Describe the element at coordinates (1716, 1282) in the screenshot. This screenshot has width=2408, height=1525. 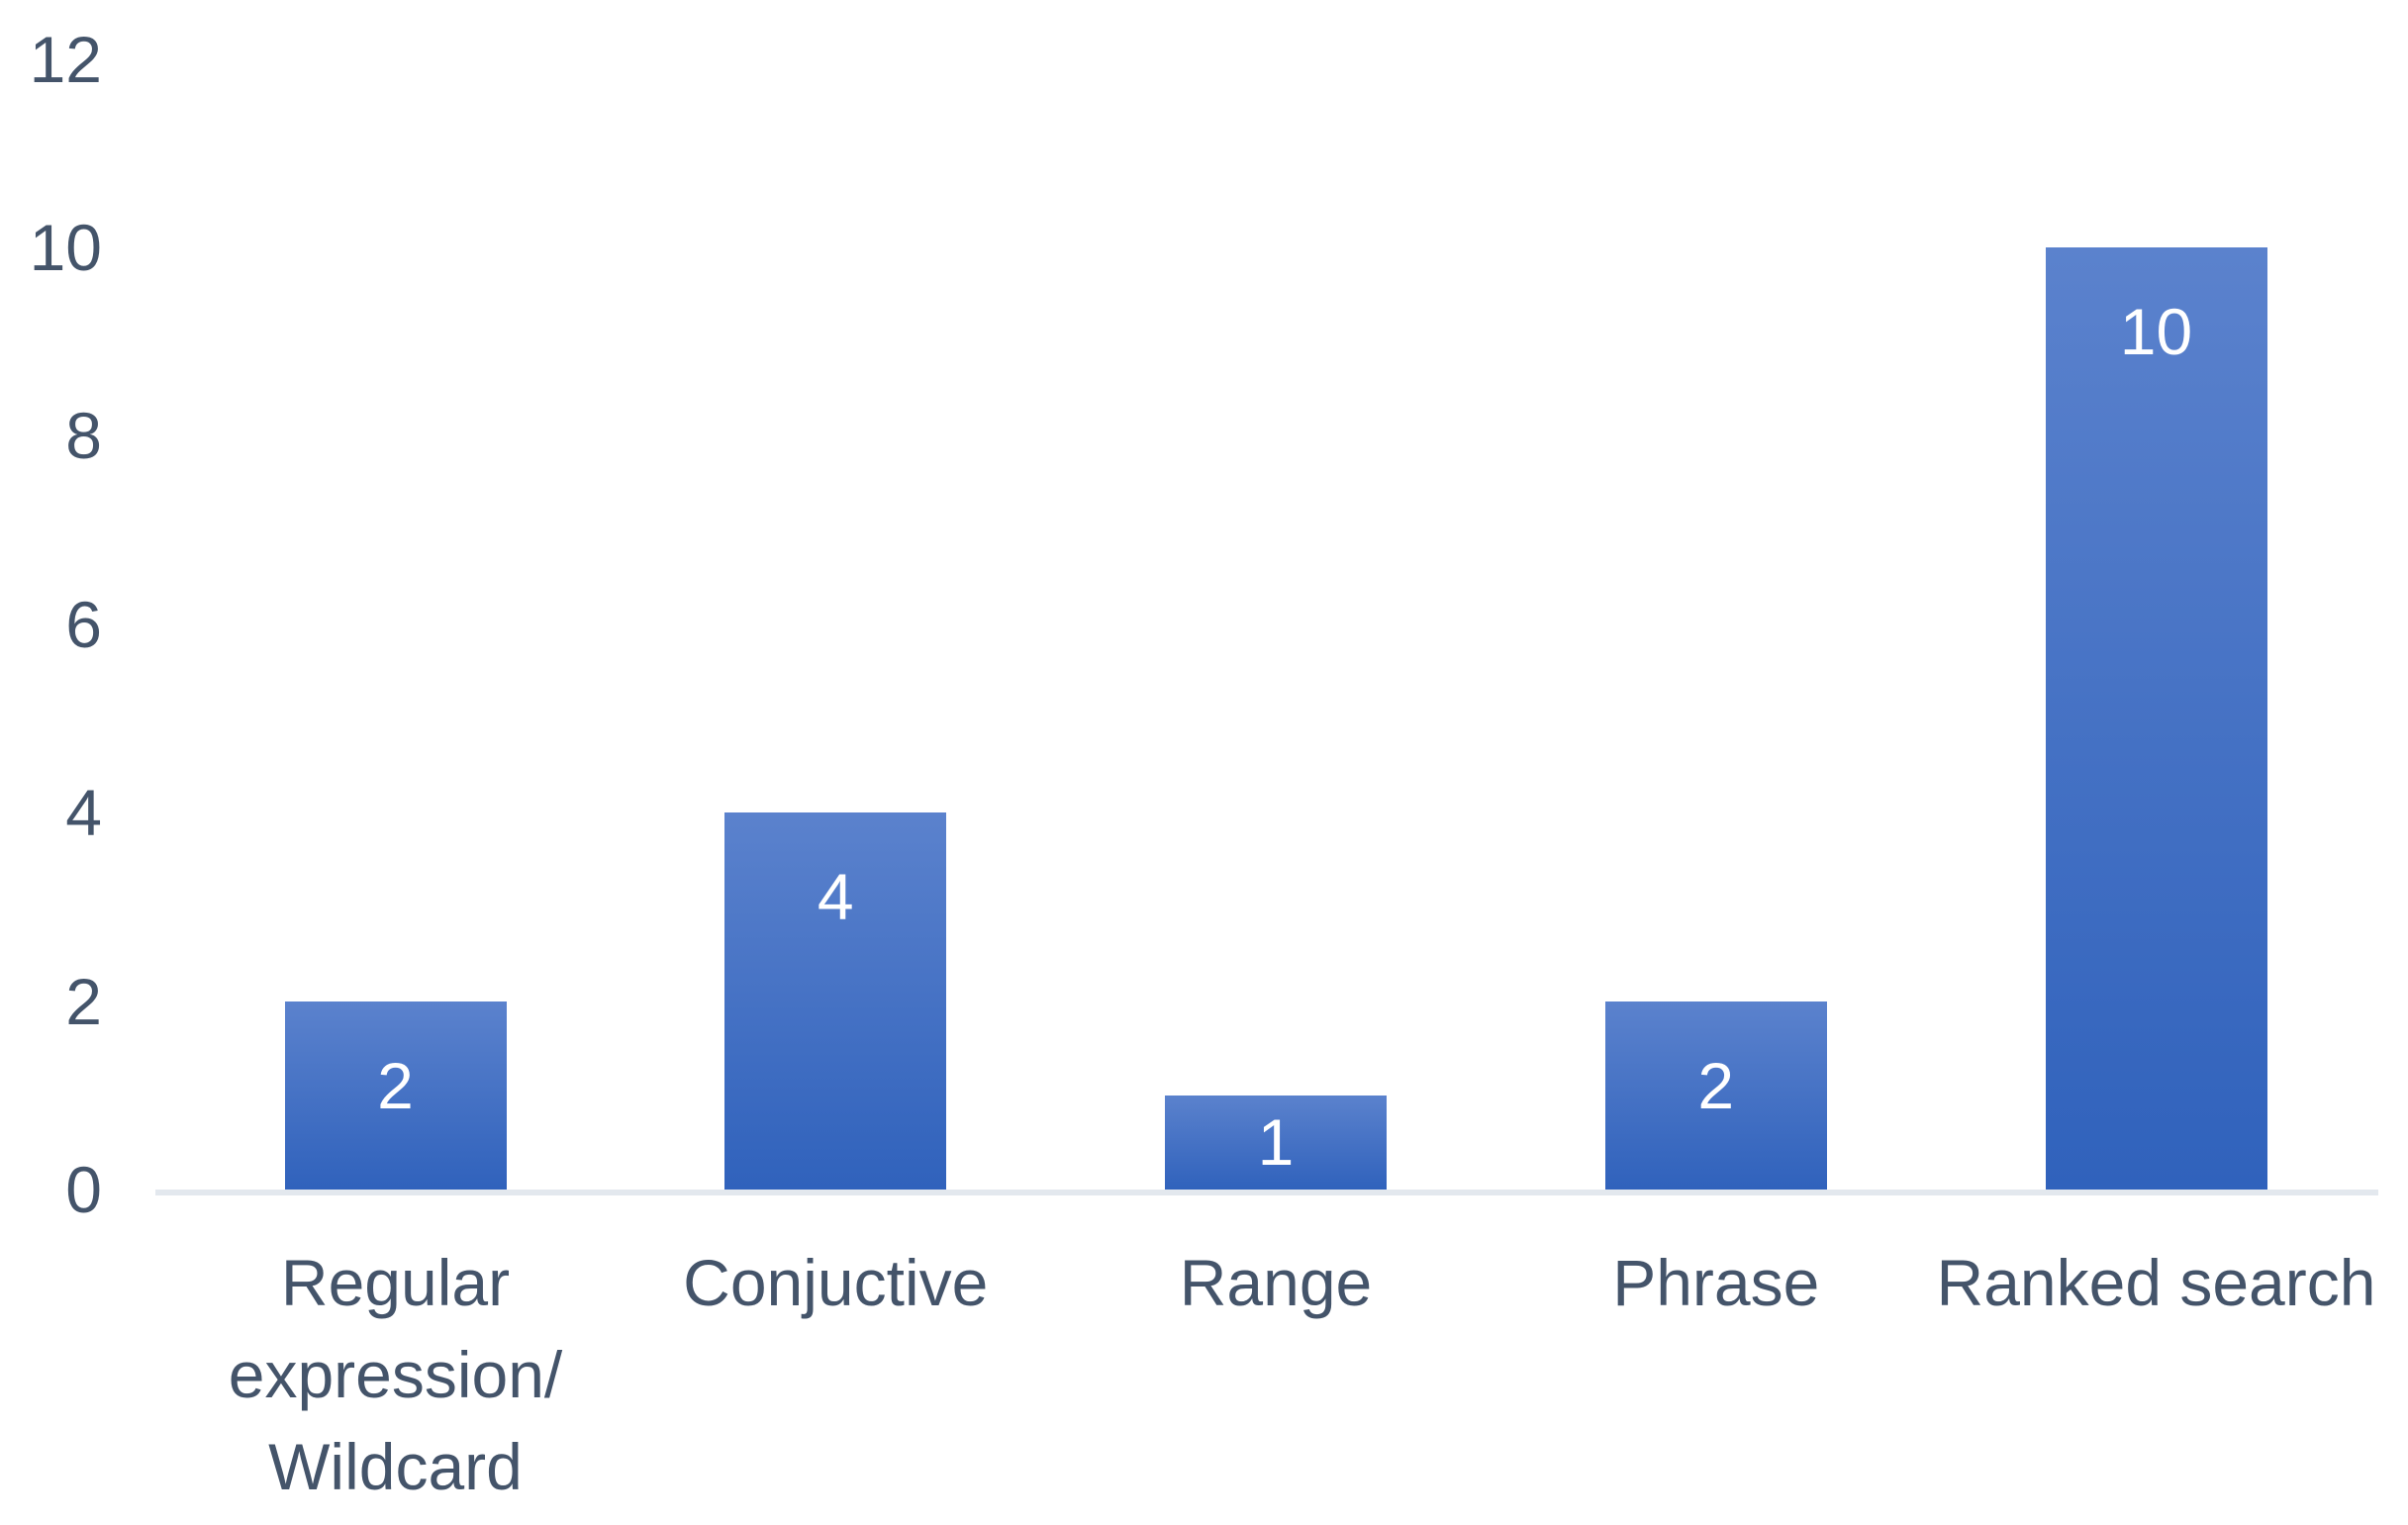
I see `x-axis-category-label: Phrase` at that location.